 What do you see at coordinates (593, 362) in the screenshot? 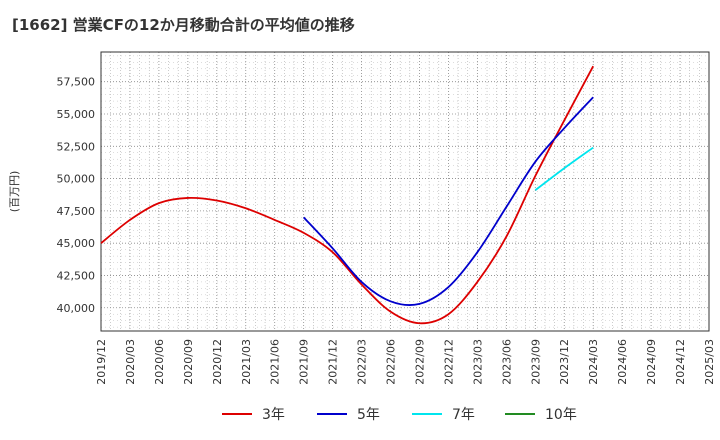
I see `x-tick-label: 2024/03` at bounding box center [593, 362].